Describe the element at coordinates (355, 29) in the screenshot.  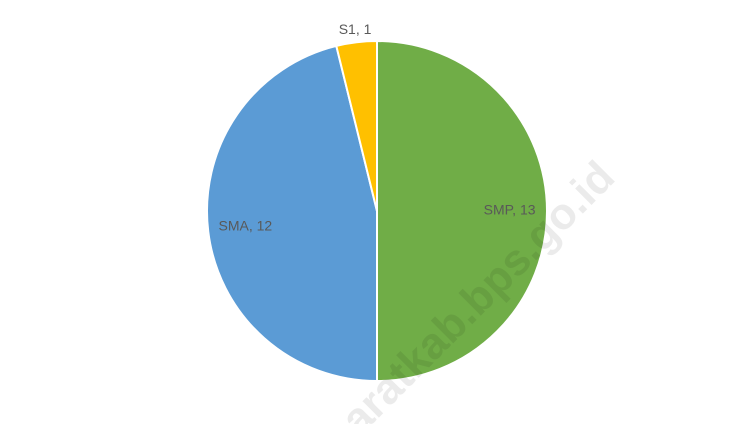
I see `data-label: S1, 1` at that location.